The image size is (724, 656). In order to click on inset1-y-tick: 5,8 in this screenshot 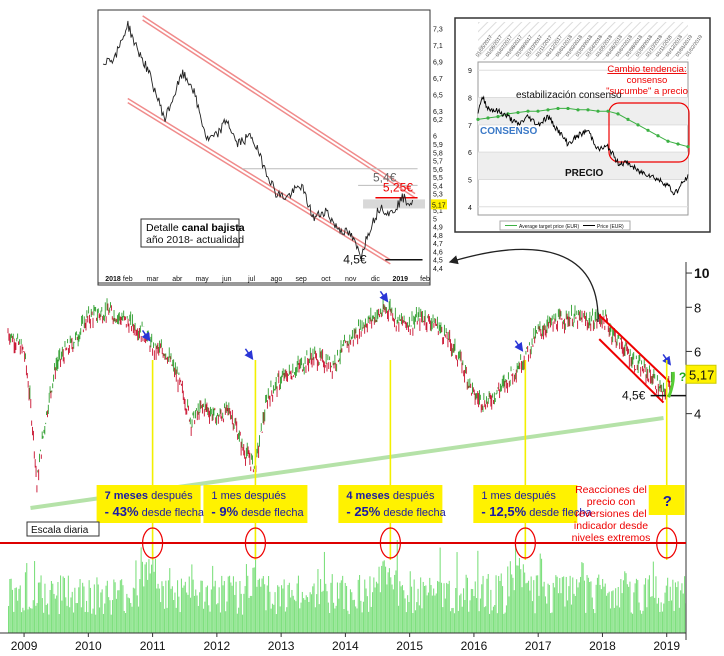, I will do `click(438, 153)`.